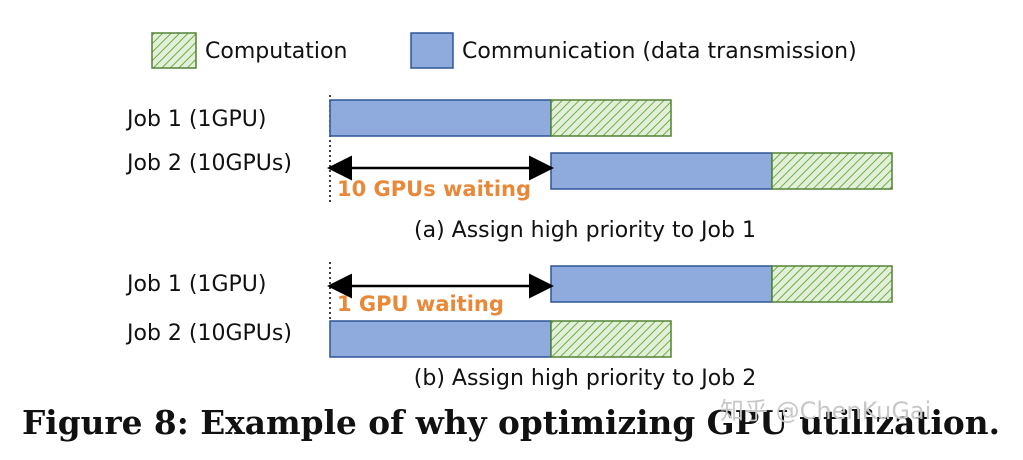  What do you see at coordinates (420, 304) in the screenshot?
I see `waiting-label: 1 GPU waiting` at bounding box center [420, 304].